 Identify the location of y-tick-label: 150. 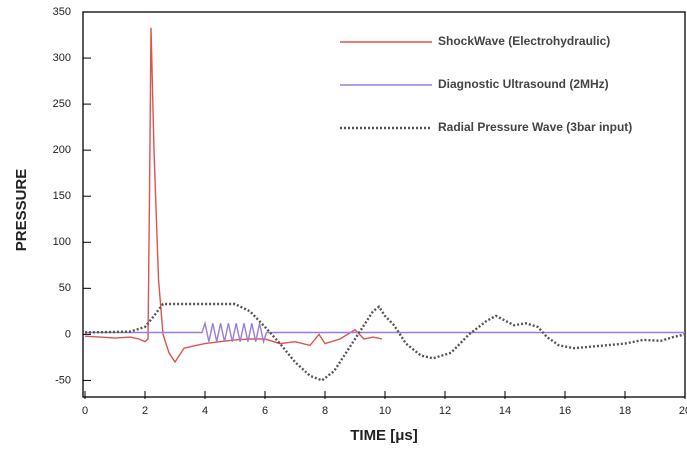
(62, 196).